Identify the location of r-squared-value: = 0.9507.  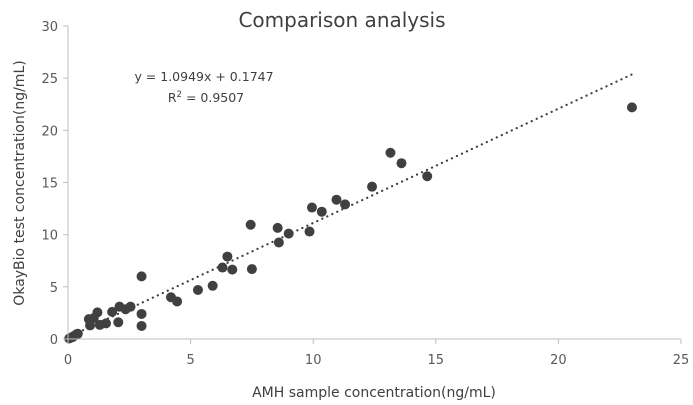
(213, 97).